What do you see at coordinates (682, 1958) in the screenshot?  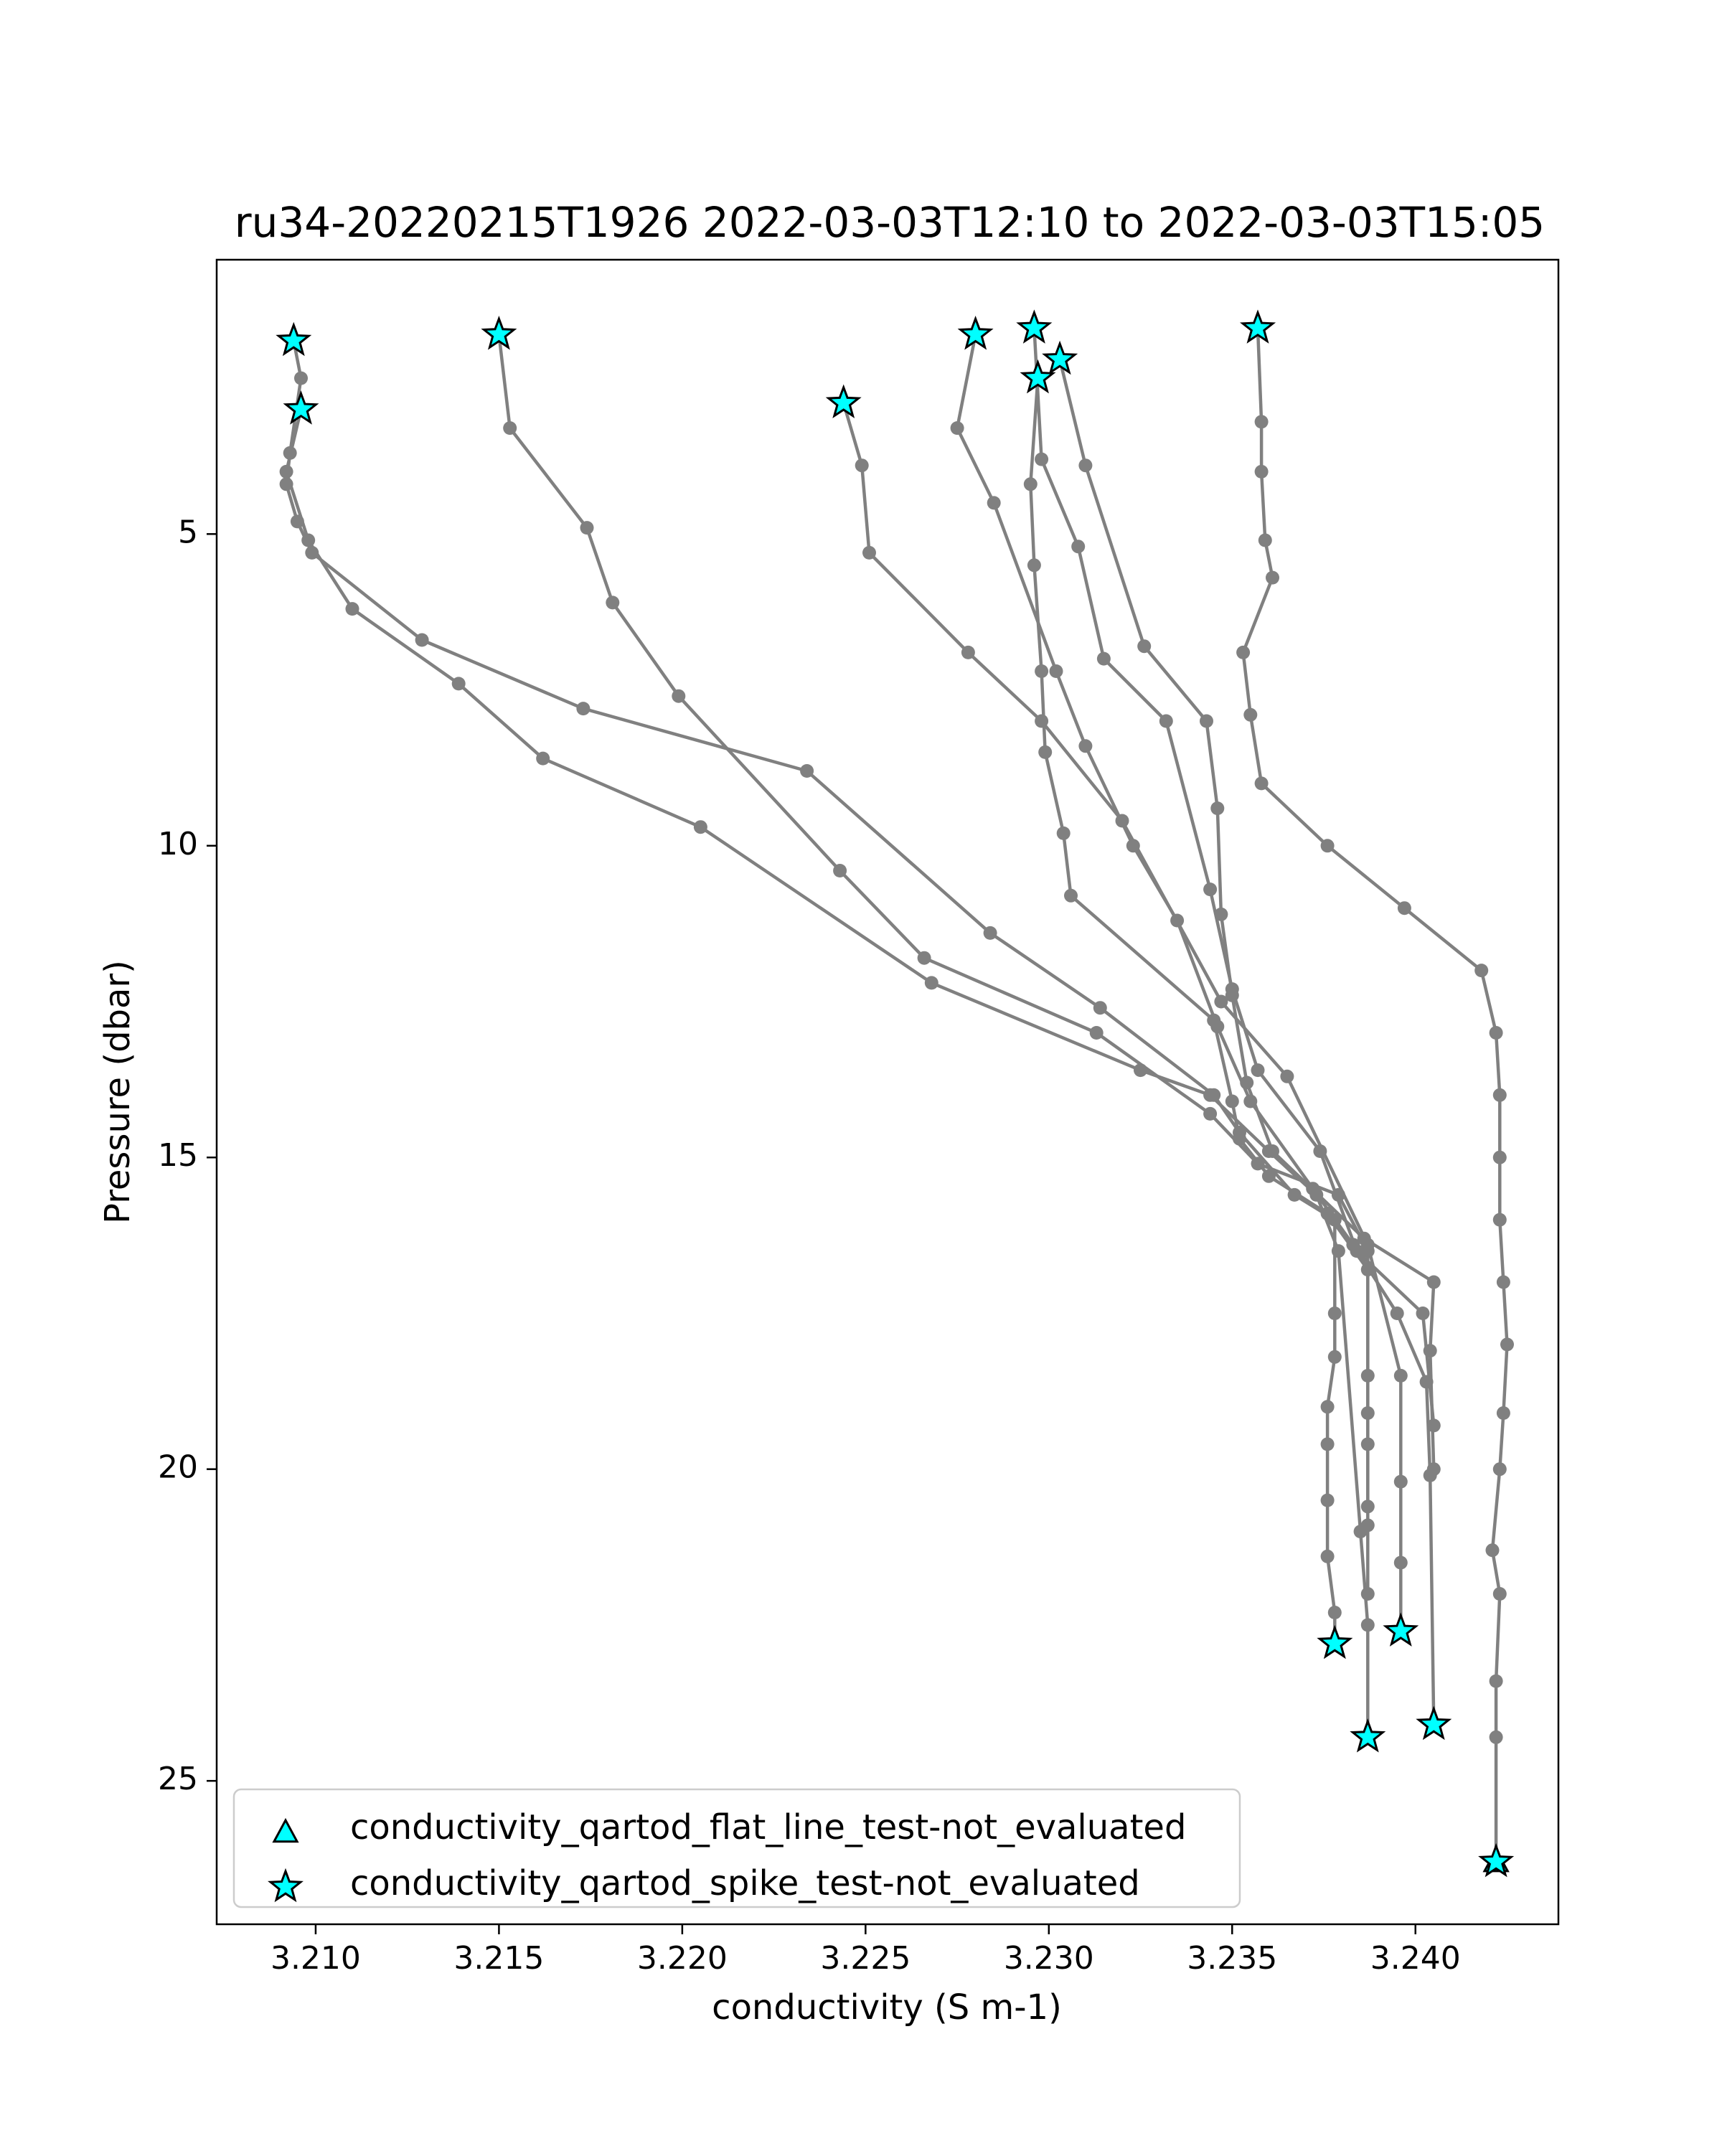 I see `x-tick-label: 3.220` at bounding box center [682, 1958].